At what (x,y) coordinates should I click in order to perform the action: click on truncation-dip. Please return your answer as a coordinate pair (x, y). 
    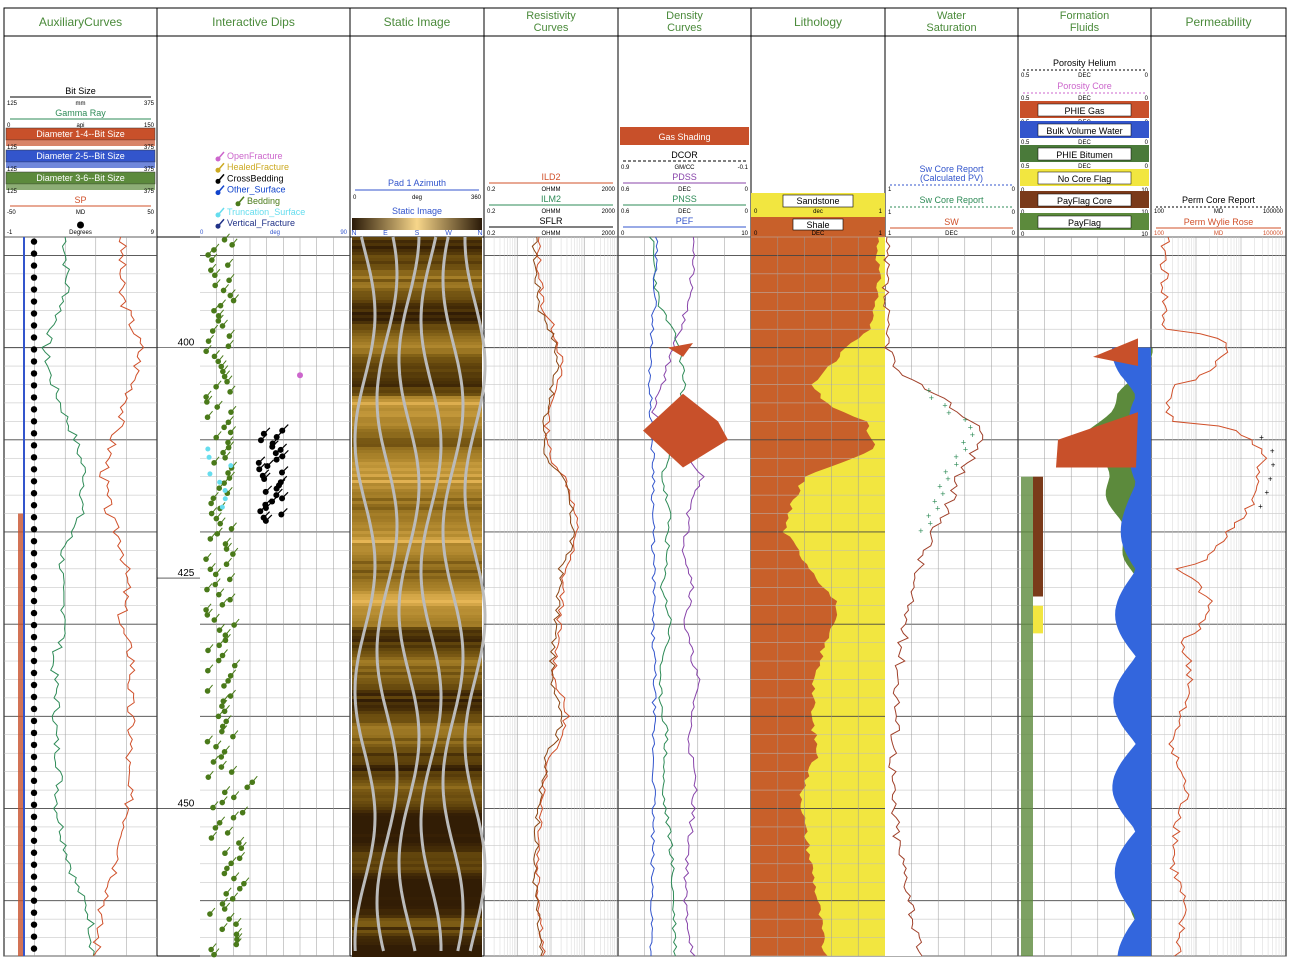
    Looking at the image, I should click on (220, 482).